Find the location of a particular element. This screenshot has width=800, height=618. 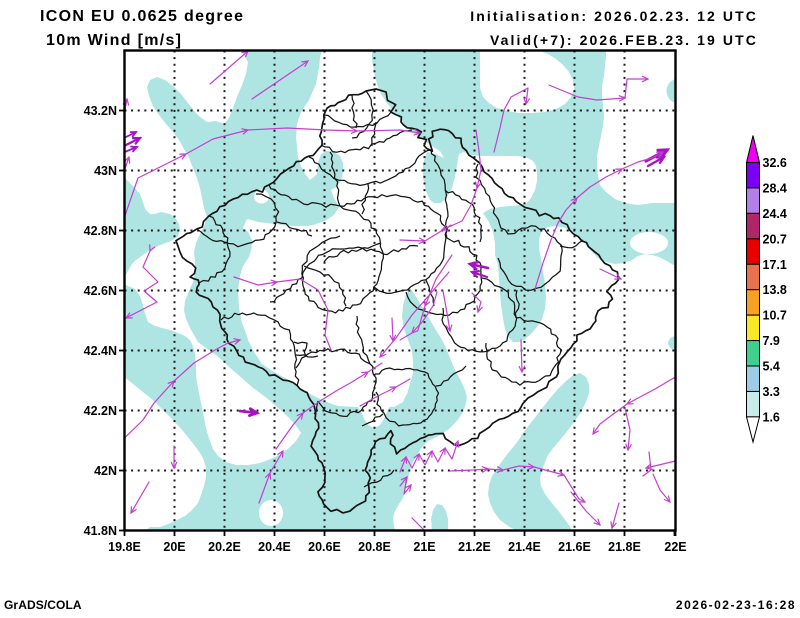

svg-text: 42.2N is located at coordinates (100, 411).